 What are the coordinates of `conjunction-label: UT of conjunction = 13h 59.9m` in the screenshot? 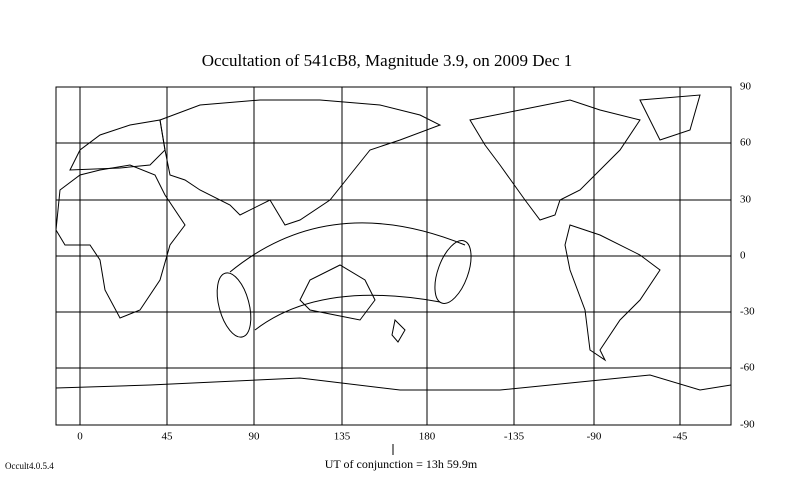 It's located at (401, 464).